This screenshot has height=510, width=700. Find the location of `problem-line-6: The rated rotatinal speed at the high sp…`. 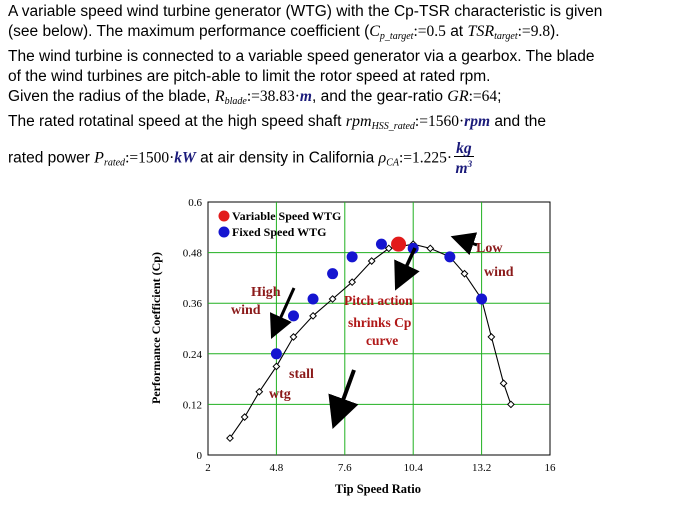

problem-line-6: The rated rotatinal speed at the high sp… is located at coordinates (277, 122).